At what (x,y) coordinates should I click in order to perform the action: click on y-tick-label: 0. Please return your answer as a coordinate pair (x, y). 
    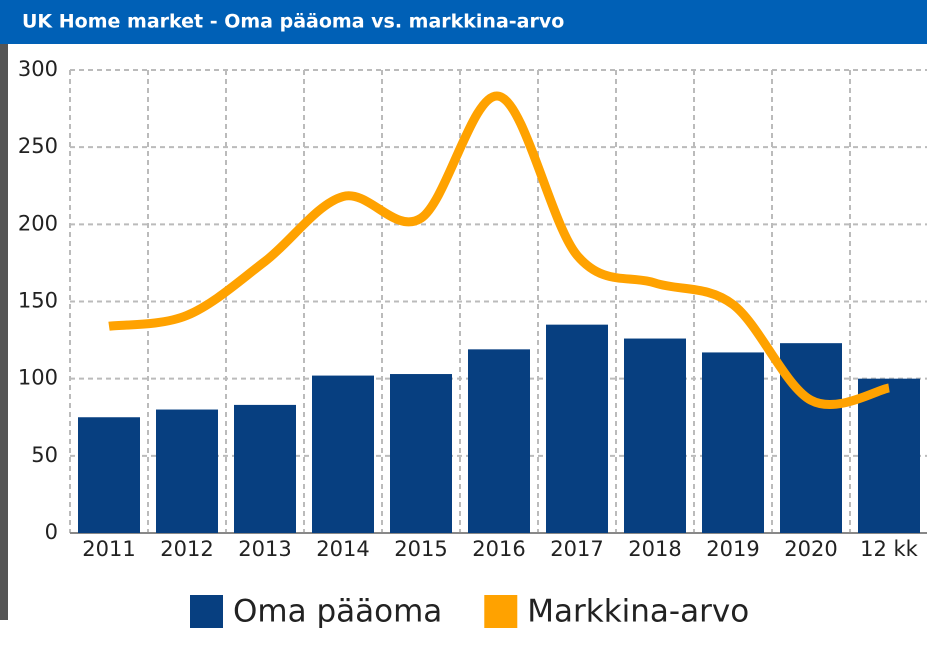
    Looking at the image, I should click on (51, 532).